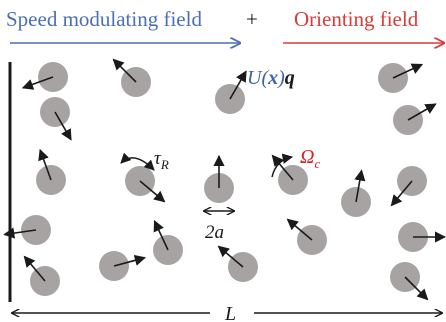 The image size is (446, 322). I want to click on velocity-label: U(x)q, so click(271, 78).